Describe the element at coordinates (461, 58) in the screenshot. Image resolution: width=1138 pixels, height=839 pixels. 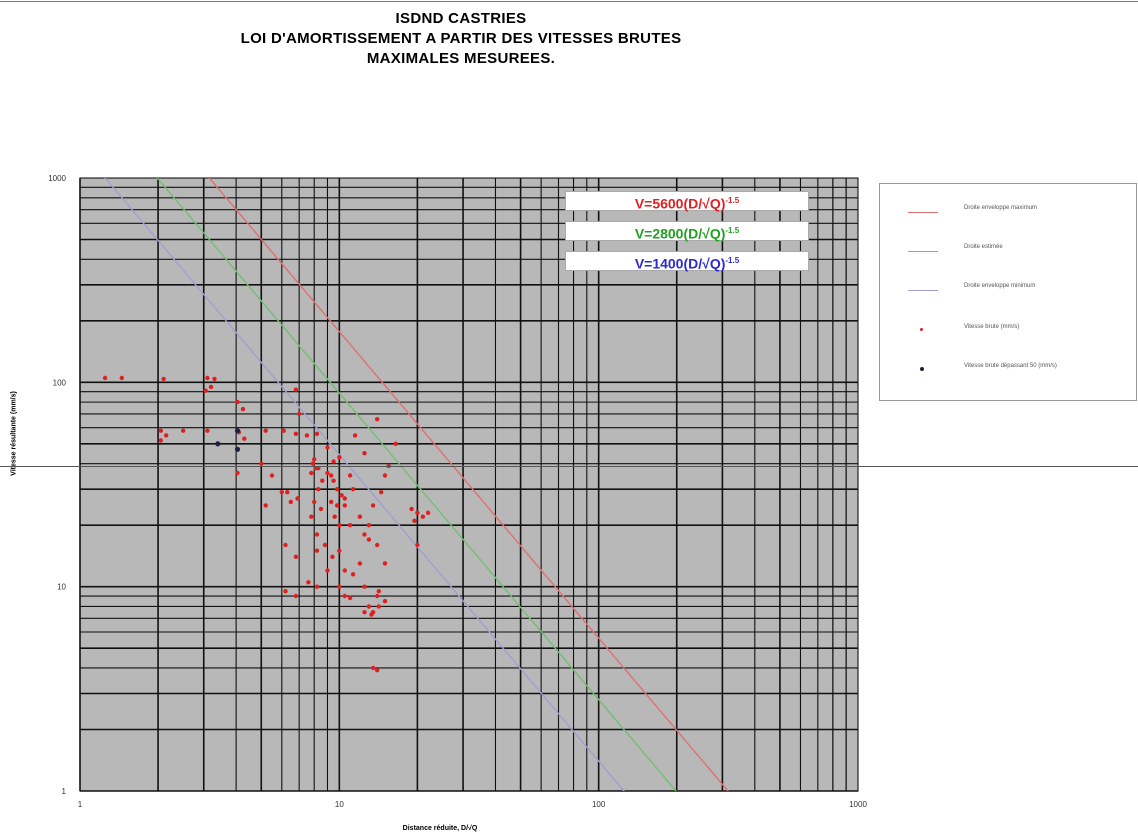
I see `chart-title-line-3: MAXIMALES MESUREES.` at that location.